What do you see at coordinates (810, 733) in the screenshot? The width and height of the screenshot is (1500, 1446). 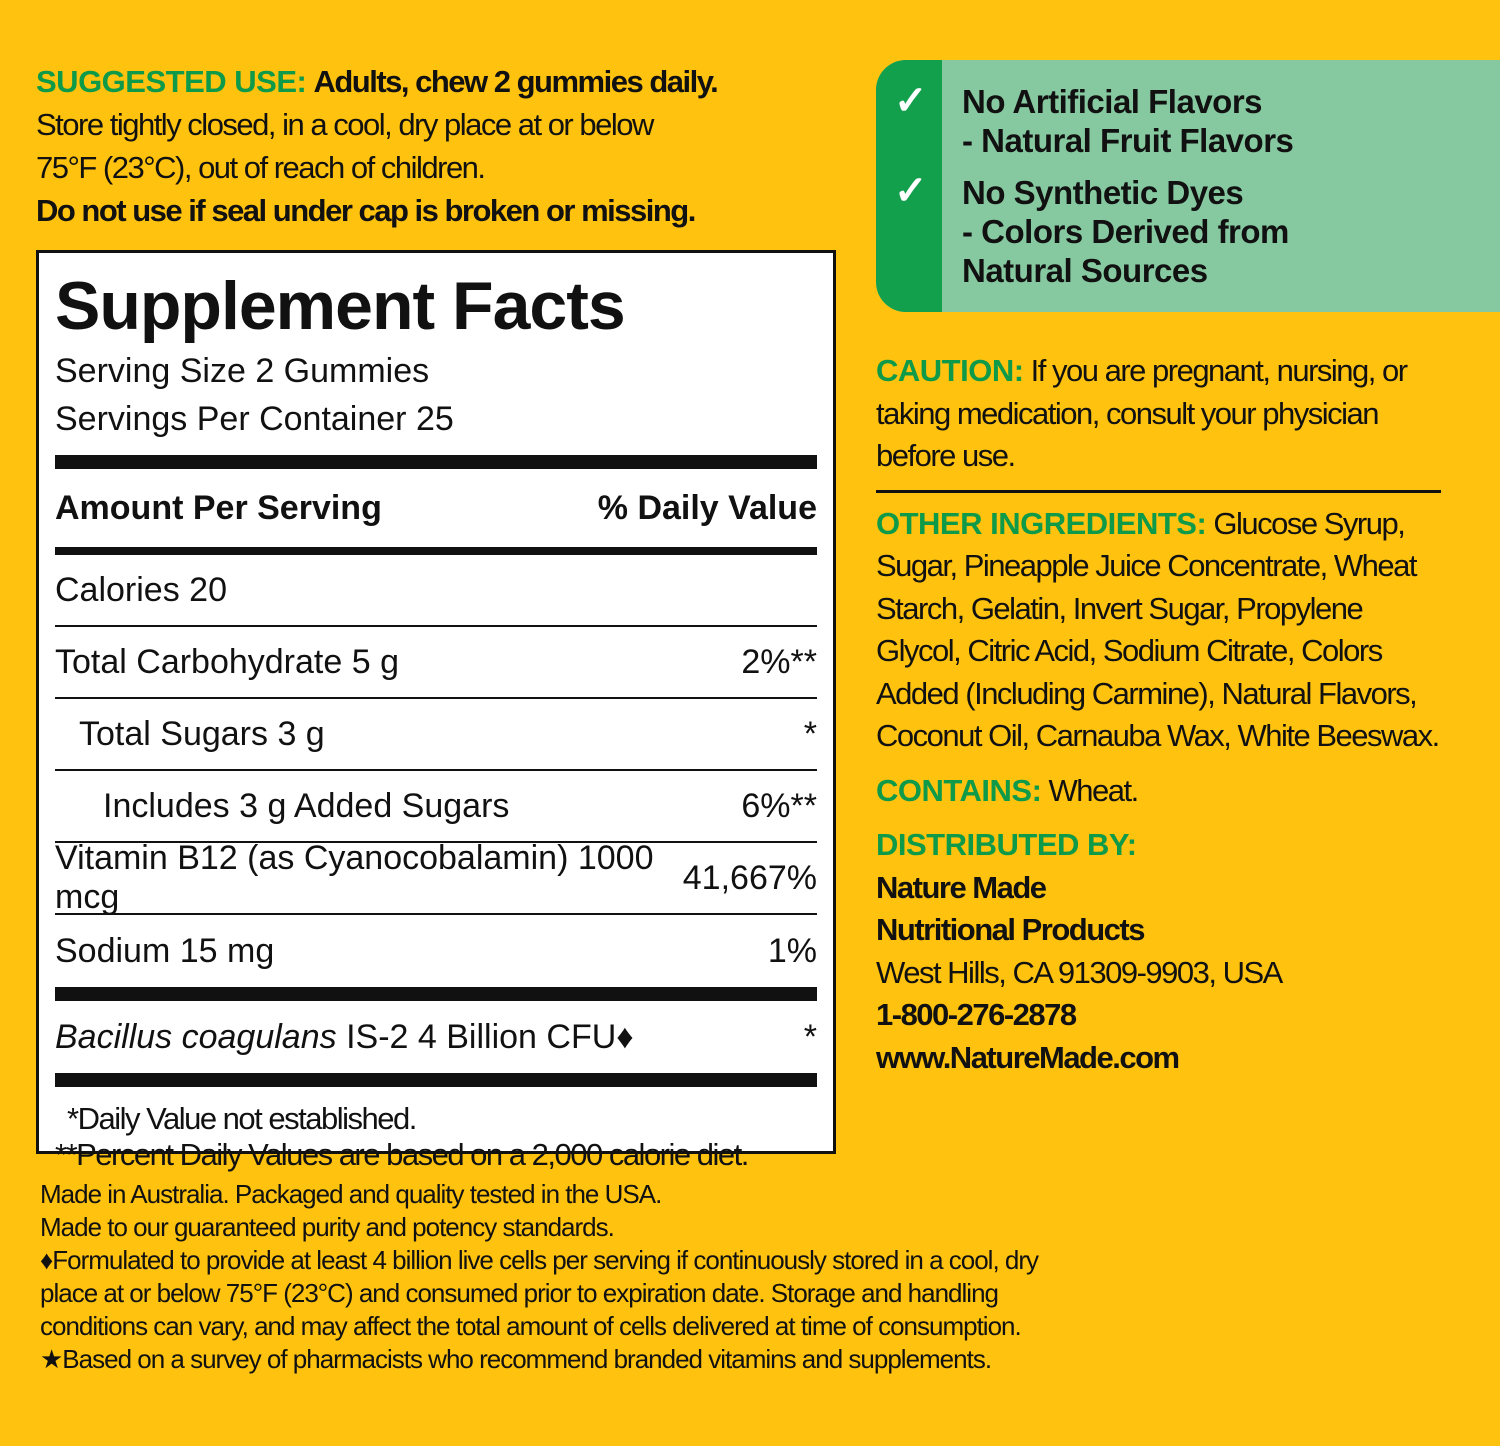 I see `nutrient-dv: *` at bounding box center [810, 733].